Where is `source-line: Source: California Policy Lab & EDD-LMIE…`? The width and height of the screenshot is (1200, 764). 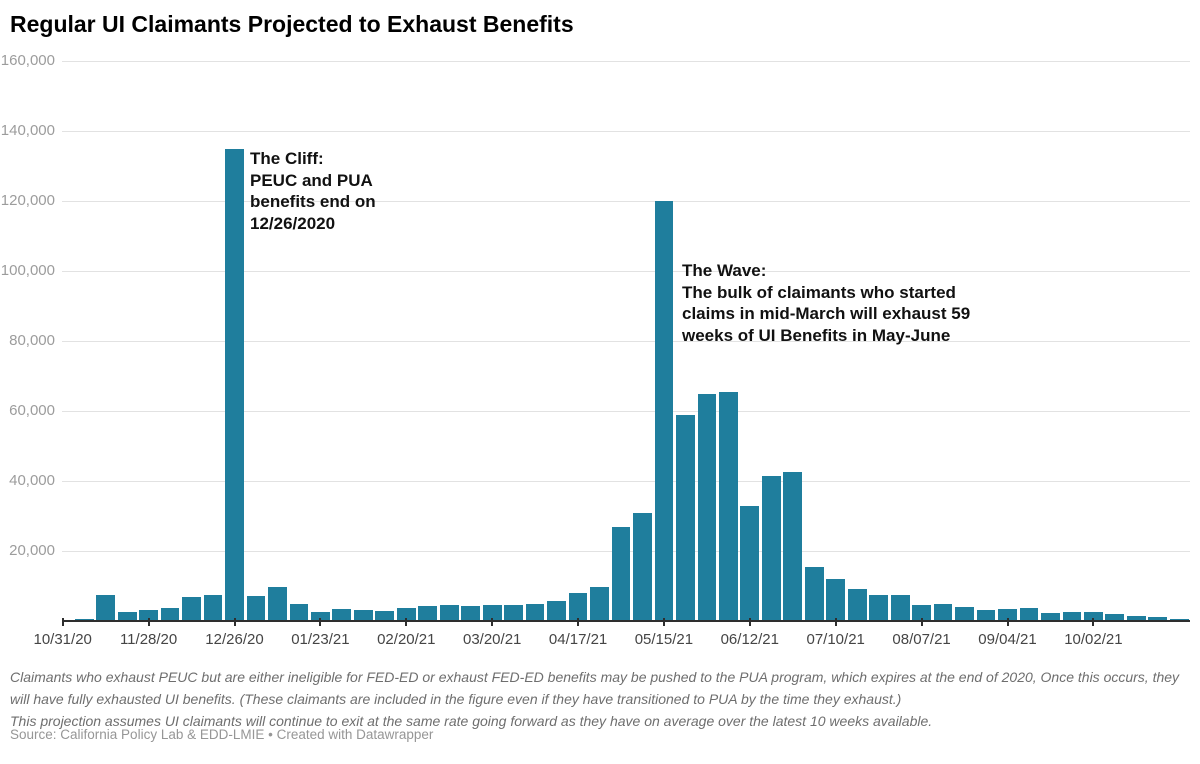
source-line: Source: California Policy Lab & EDD-LMIE… is located at coordinates (222, 734).